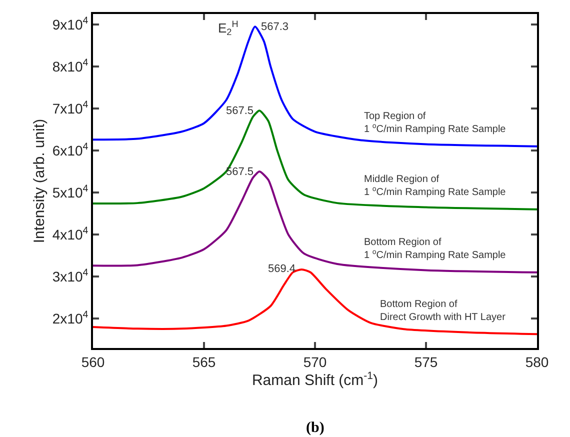  I want to click on y-tick-label: 7x10$^{4}$, so click(70, 108).